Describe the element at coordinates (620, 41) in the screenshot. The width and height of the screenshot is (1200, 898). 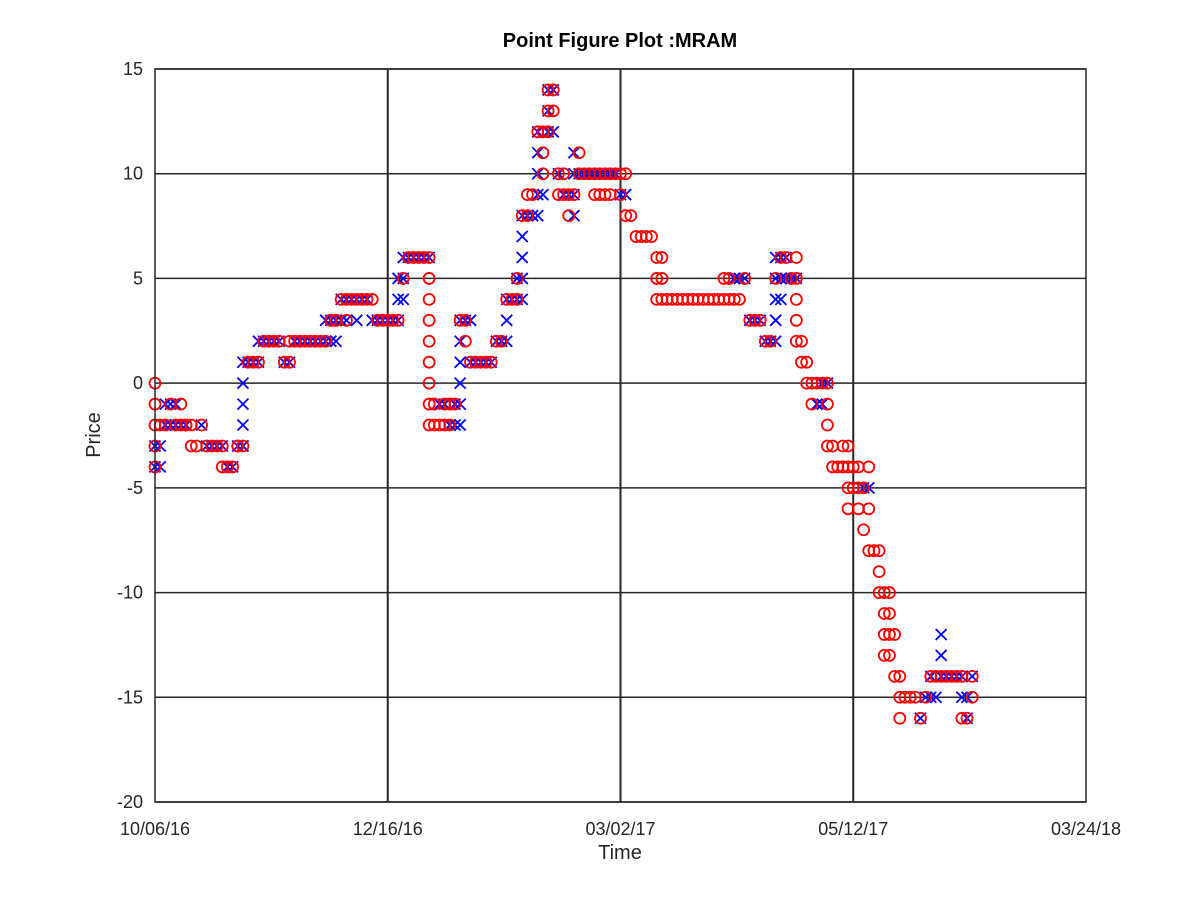
I see `chart-title: Point Figure Plot :MRAM` at that location.